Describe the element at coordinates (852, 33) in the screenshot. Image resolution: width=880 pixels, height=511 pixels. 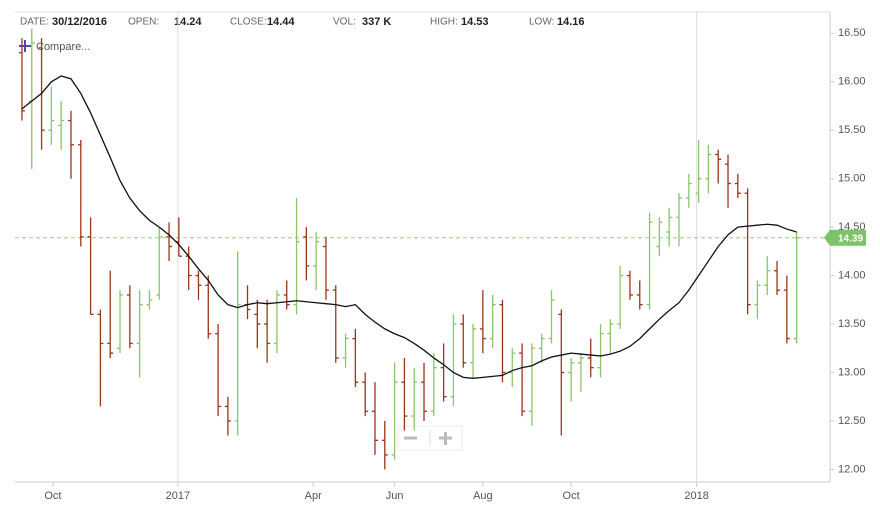
I see `y-tick-label: 16.50` at that location.